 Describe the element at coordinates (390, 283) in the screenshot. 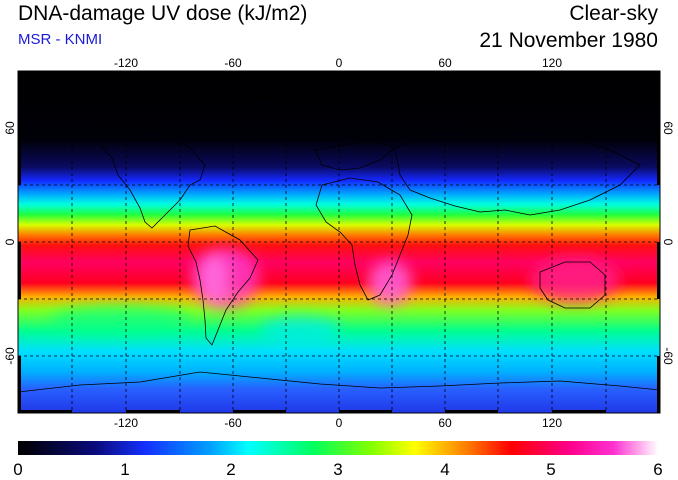

I see `uv-hotspot-southern-africa` at that location.